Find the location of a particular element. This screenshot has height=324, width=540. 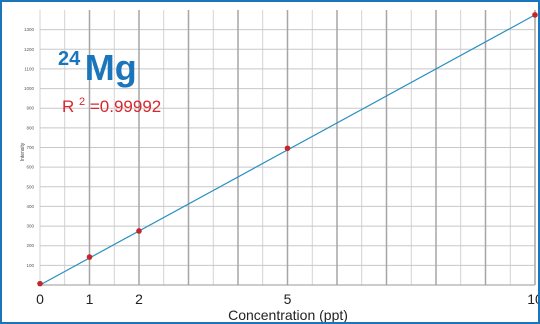

r-squared-exponent: 2 is located at coordinates (82, 102).